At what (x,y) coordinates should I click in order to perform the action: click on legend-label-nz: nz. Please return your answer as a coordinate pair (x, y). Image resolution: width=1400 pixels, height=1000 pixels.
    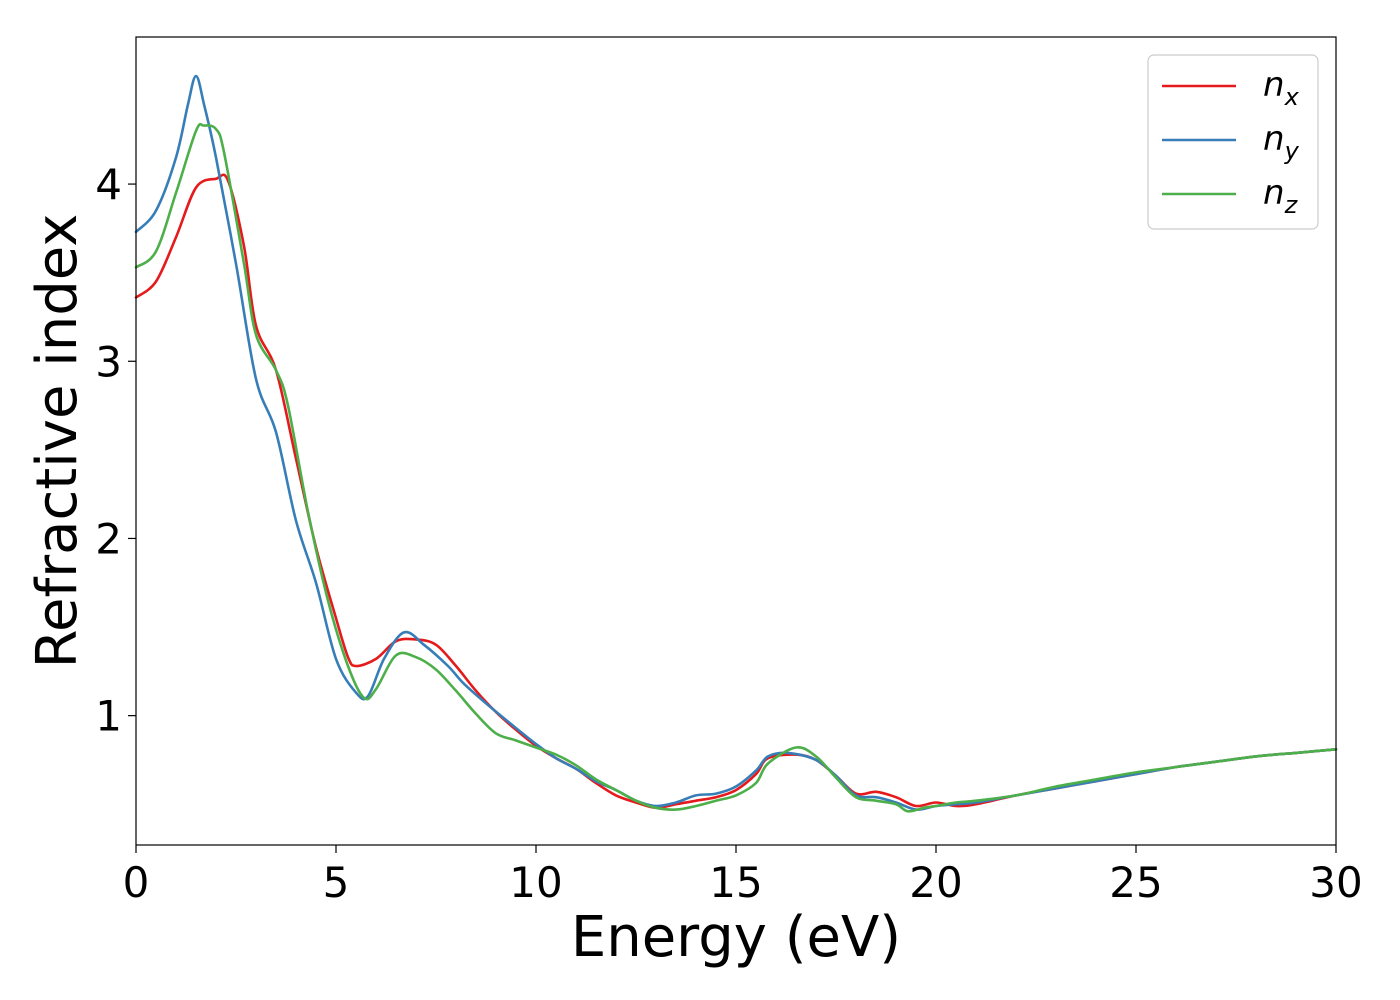
    Looking at the image, I should click on (1281, 196).